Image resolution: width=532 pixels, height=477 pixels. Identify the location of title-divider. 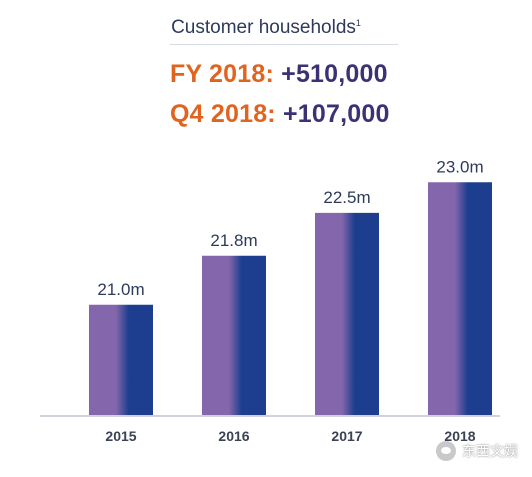
(284, 44).